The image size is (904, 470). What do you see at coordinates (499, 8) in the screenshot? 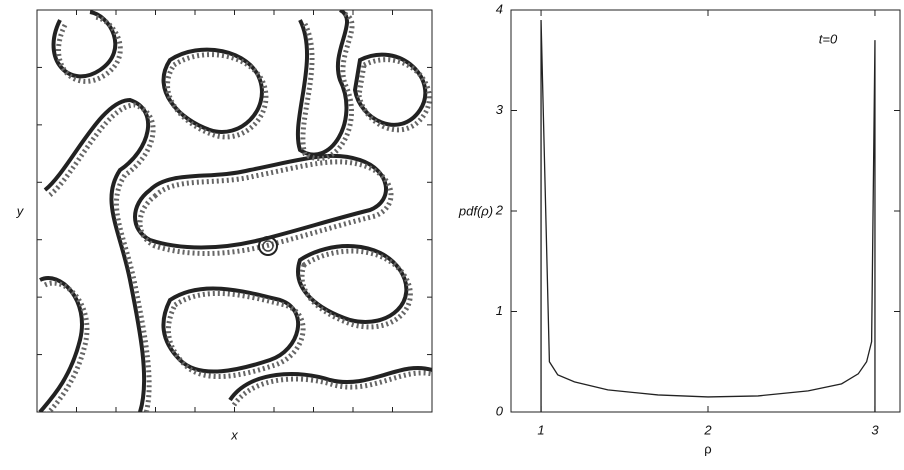
I see `y-tick-label: 4` at bounding box center [499, 8].